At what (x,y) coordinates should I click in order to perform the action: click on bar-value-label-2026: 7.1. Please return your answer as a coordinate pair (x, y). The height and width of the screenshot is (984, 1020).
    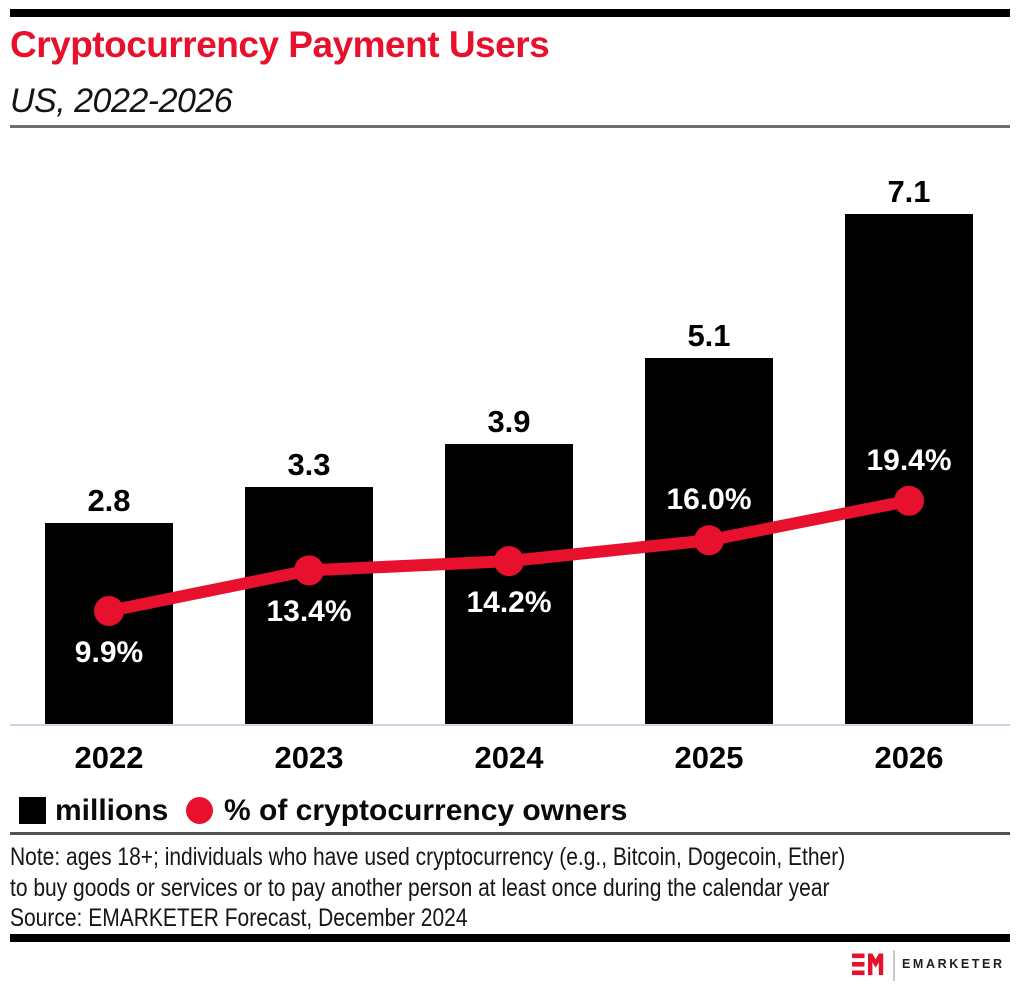
    Looking at the image, I should click on (909, 192).